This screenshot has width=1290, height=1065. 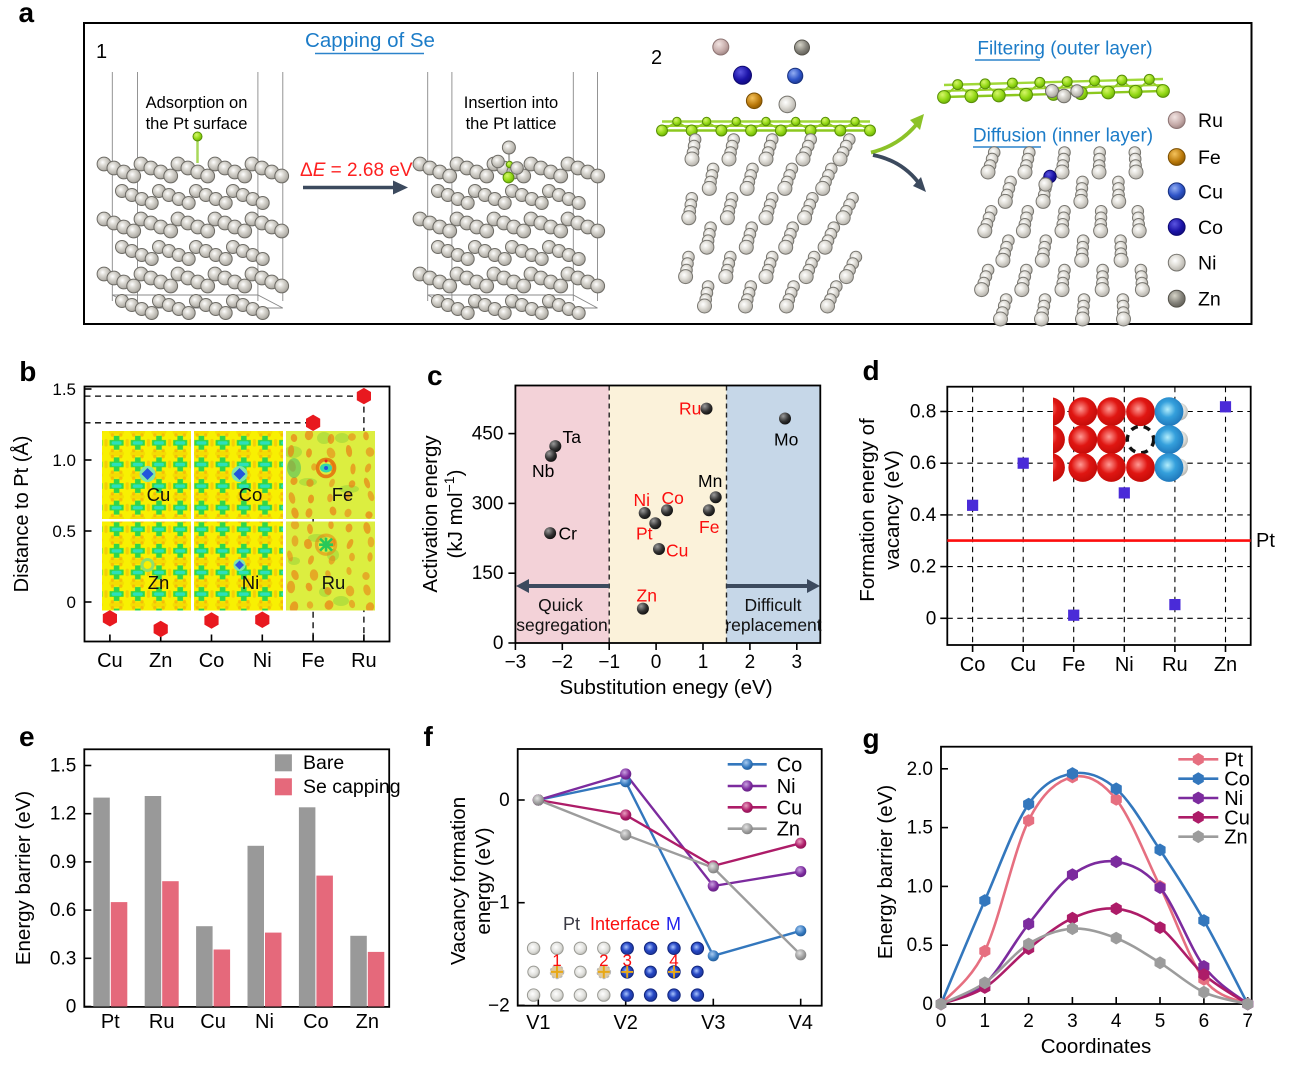 I want to click on svg-text: Coordinates, so click(x=1096, y=1046).